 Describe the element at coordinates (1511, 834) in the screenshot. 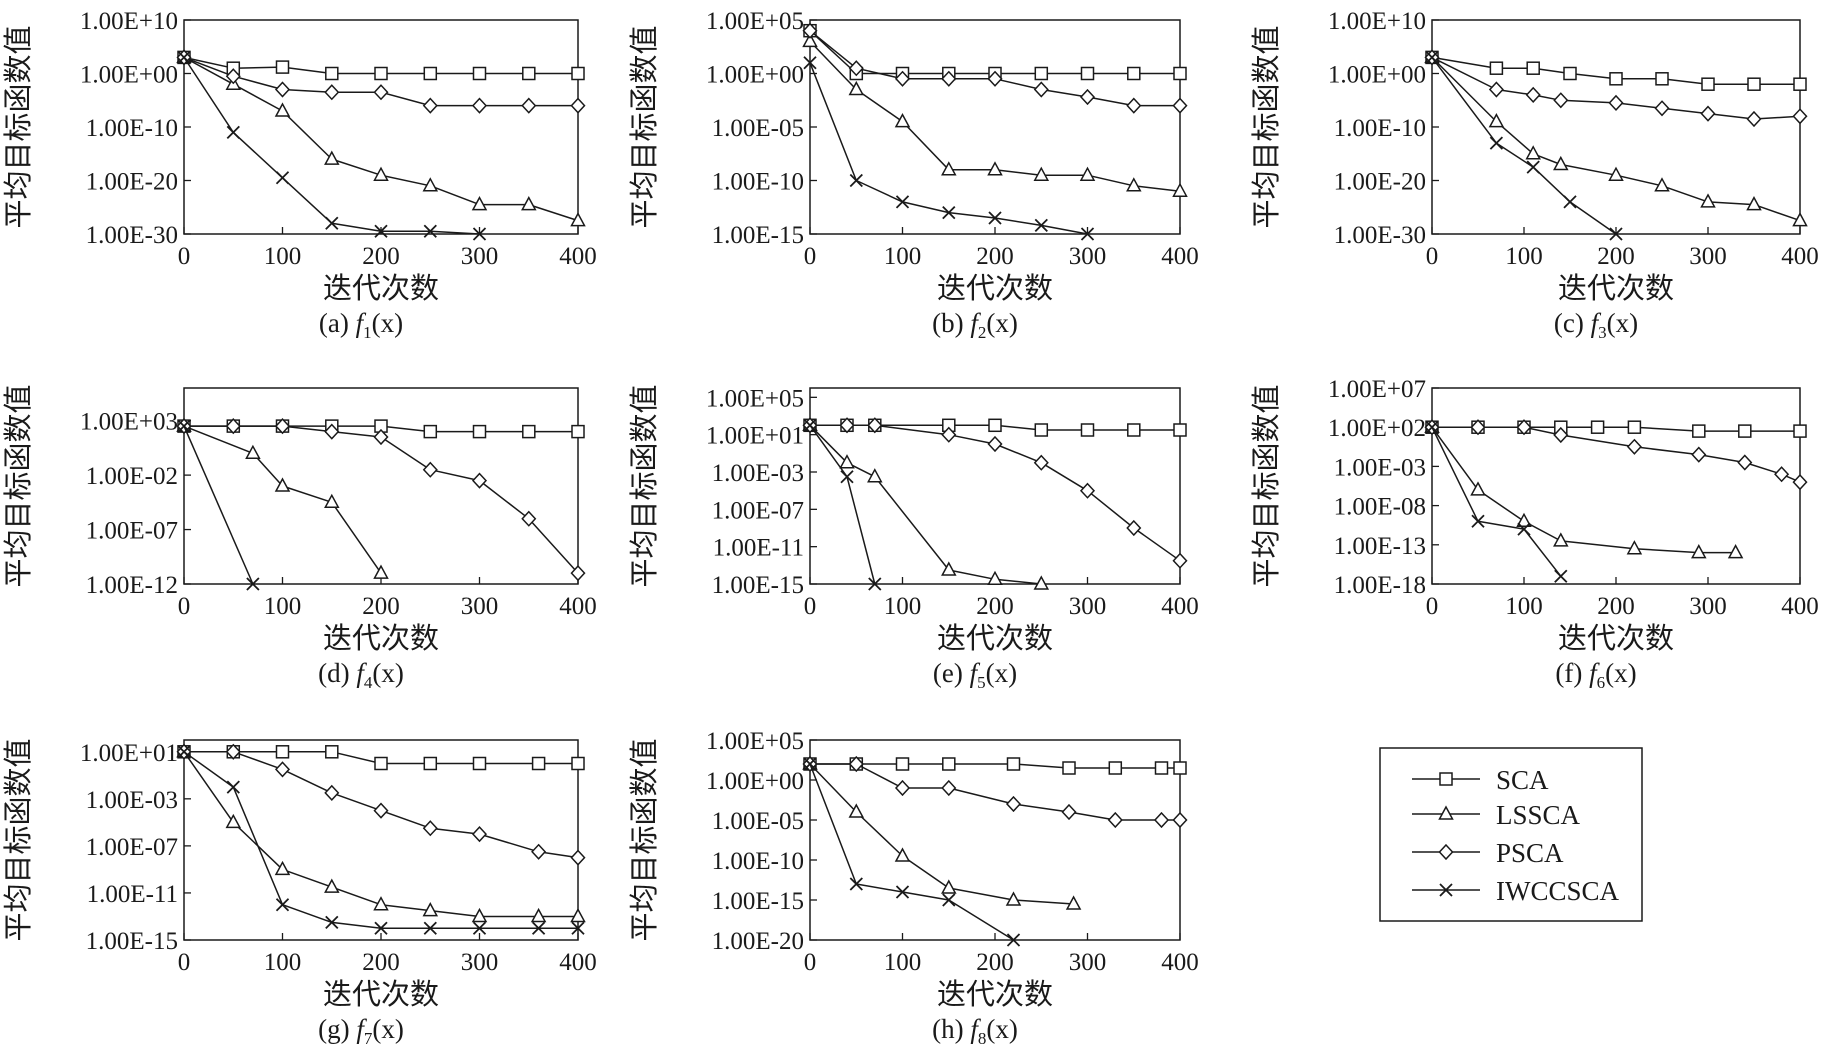

I see `legend-box` at that location.